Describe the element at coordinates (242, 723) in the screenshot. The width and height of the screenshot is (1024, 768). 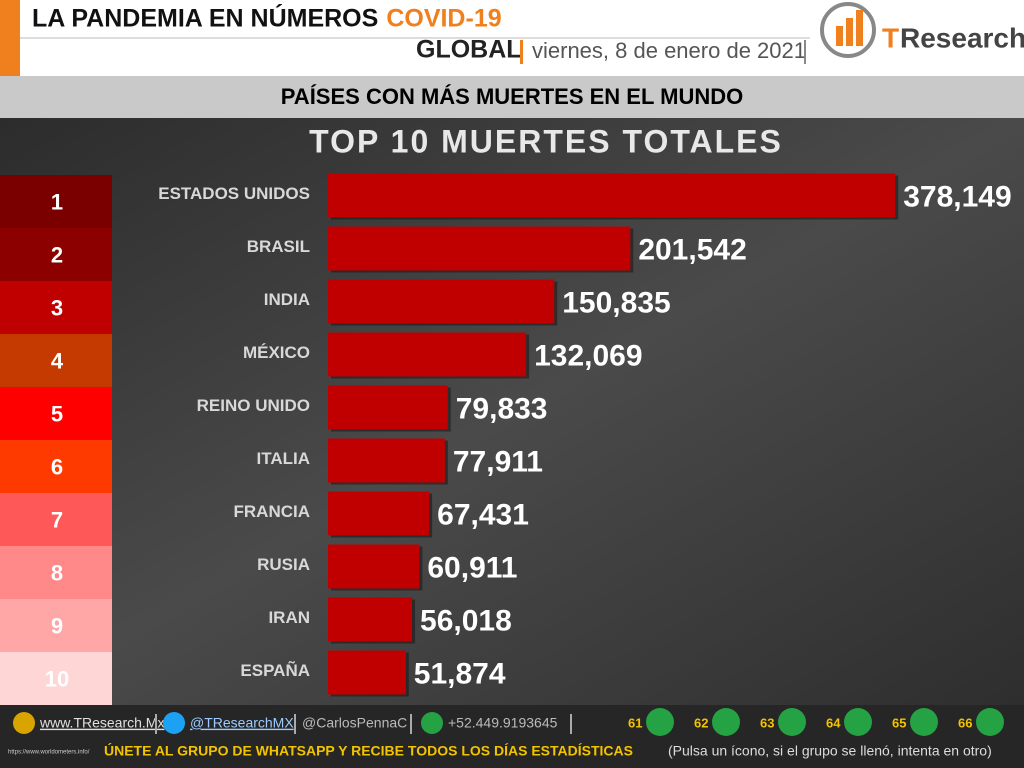
I see `footer-twitter: @TResearchMX` at that location.